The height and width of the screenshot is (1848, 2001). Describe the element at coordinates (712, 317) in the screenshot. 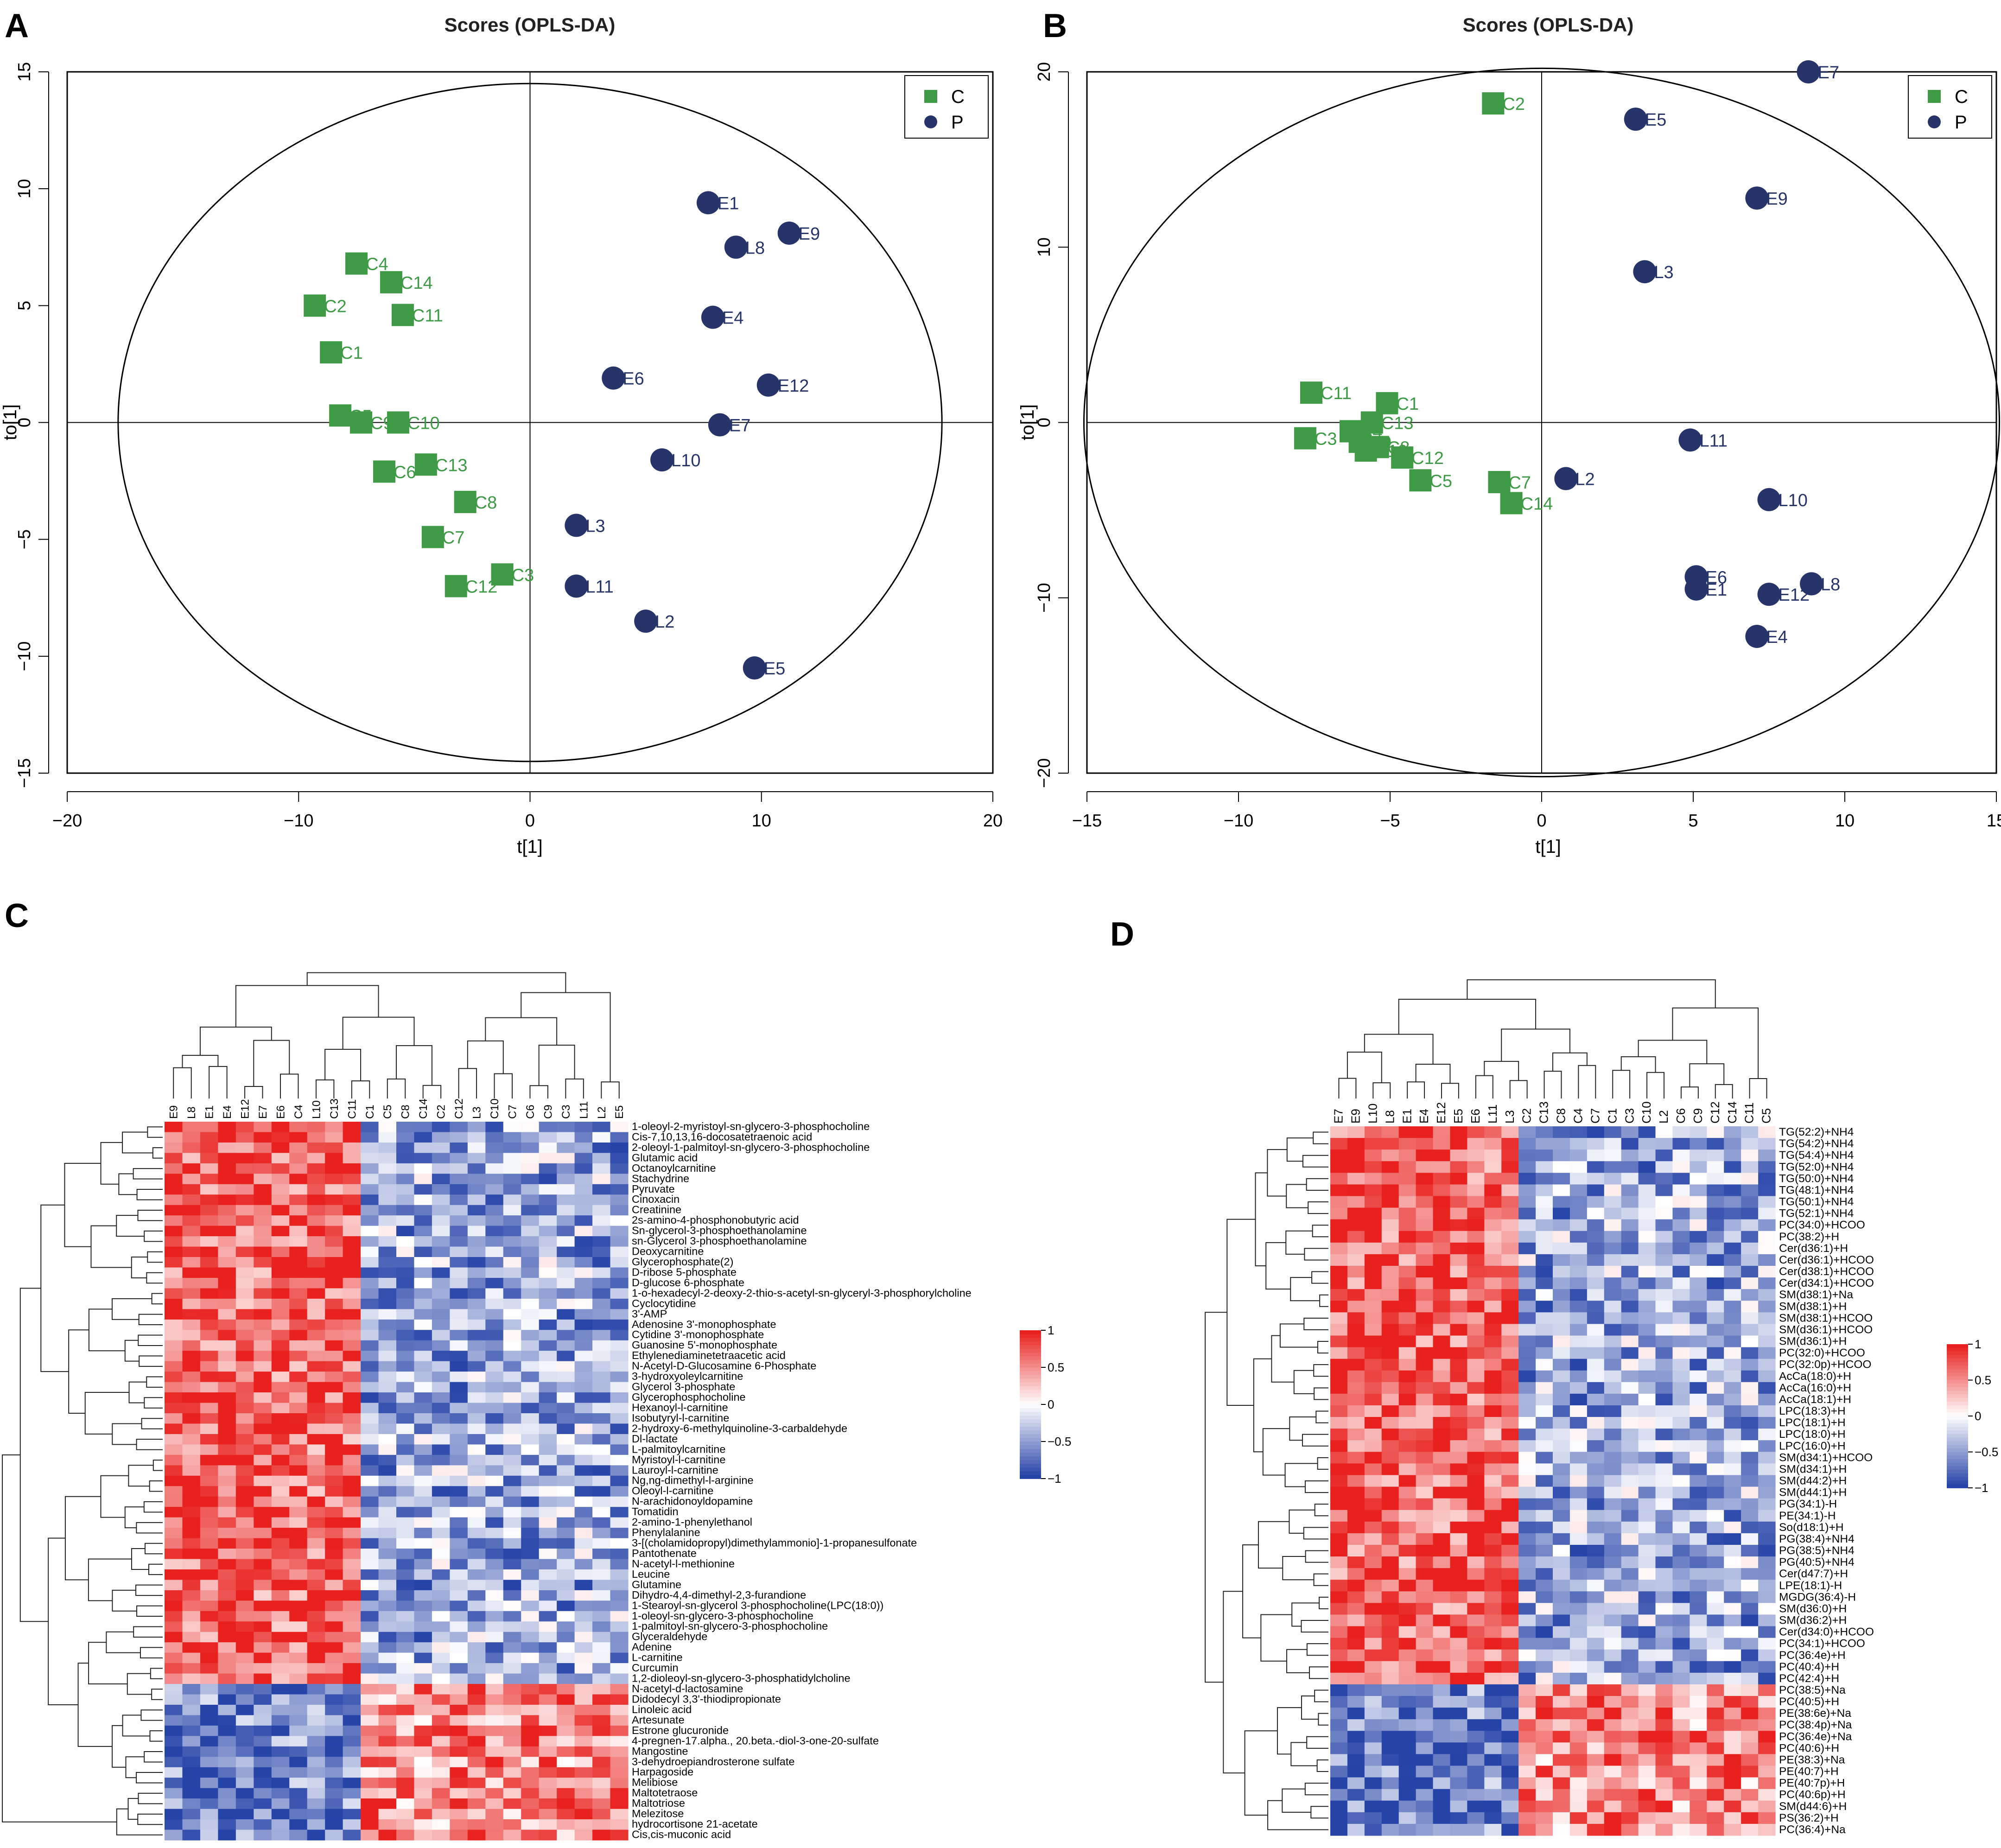

I see `panel-a-point-E4` at that location.